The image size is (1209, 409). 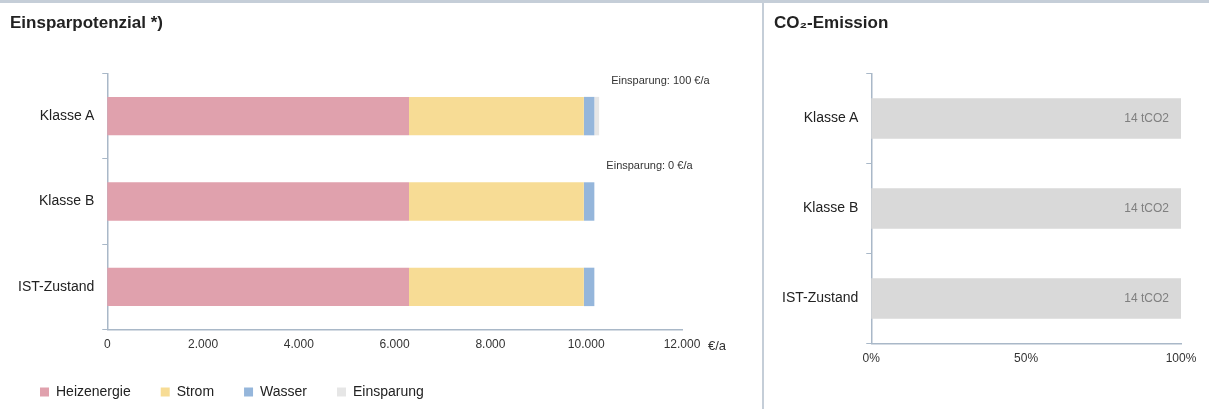 What do you see at coordinates (831, 22) in the screenshot?
I see `chart-title: CO₂-Emission` at bounding box center [831, 22].